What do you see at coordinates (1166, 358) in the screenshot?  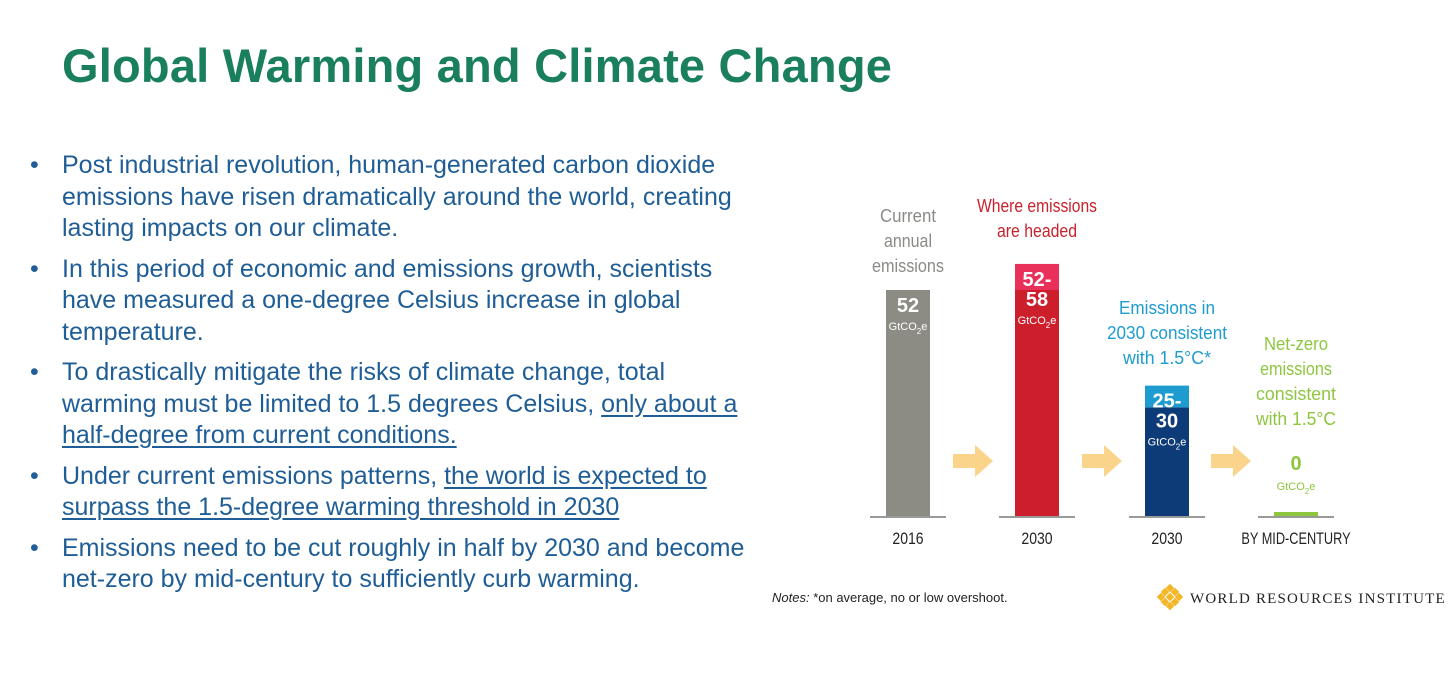 I see `bar-heading: with 1.5°C*` at bounding box center [1166, 358].